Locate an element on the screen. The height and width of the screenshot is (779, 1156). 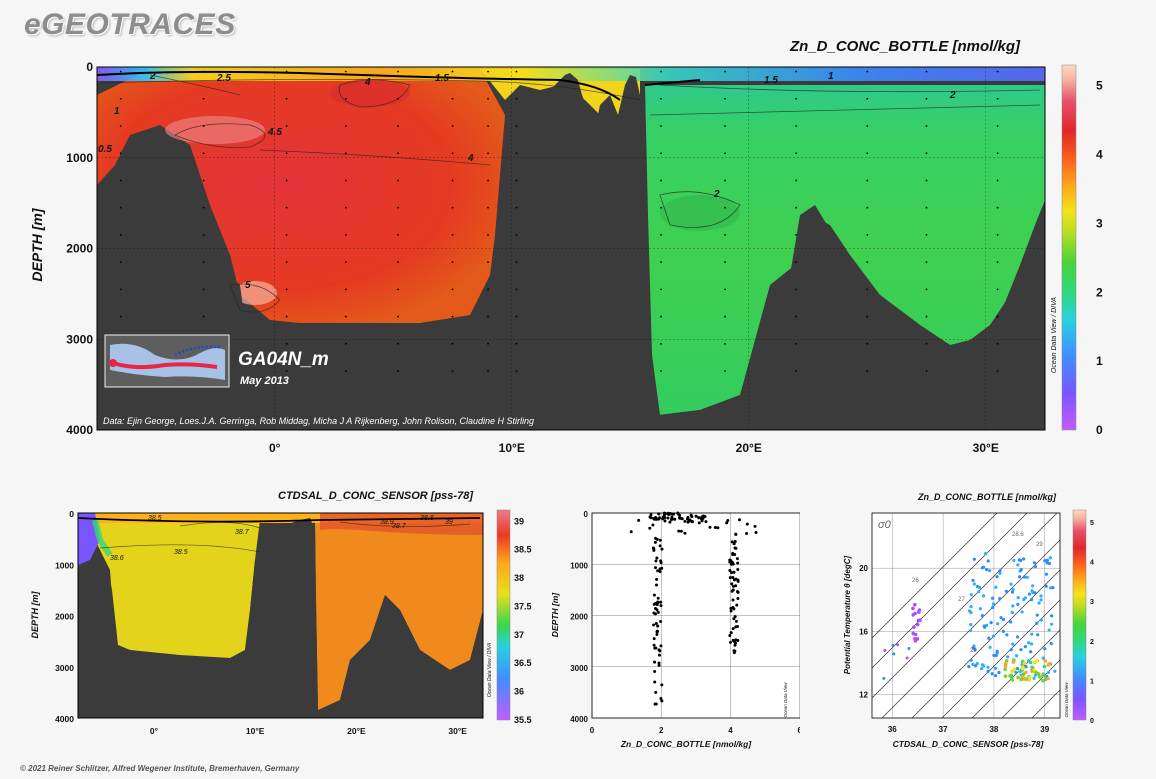
main-colorbar-tick-label: 1 is located at coordinates (1099, 361).